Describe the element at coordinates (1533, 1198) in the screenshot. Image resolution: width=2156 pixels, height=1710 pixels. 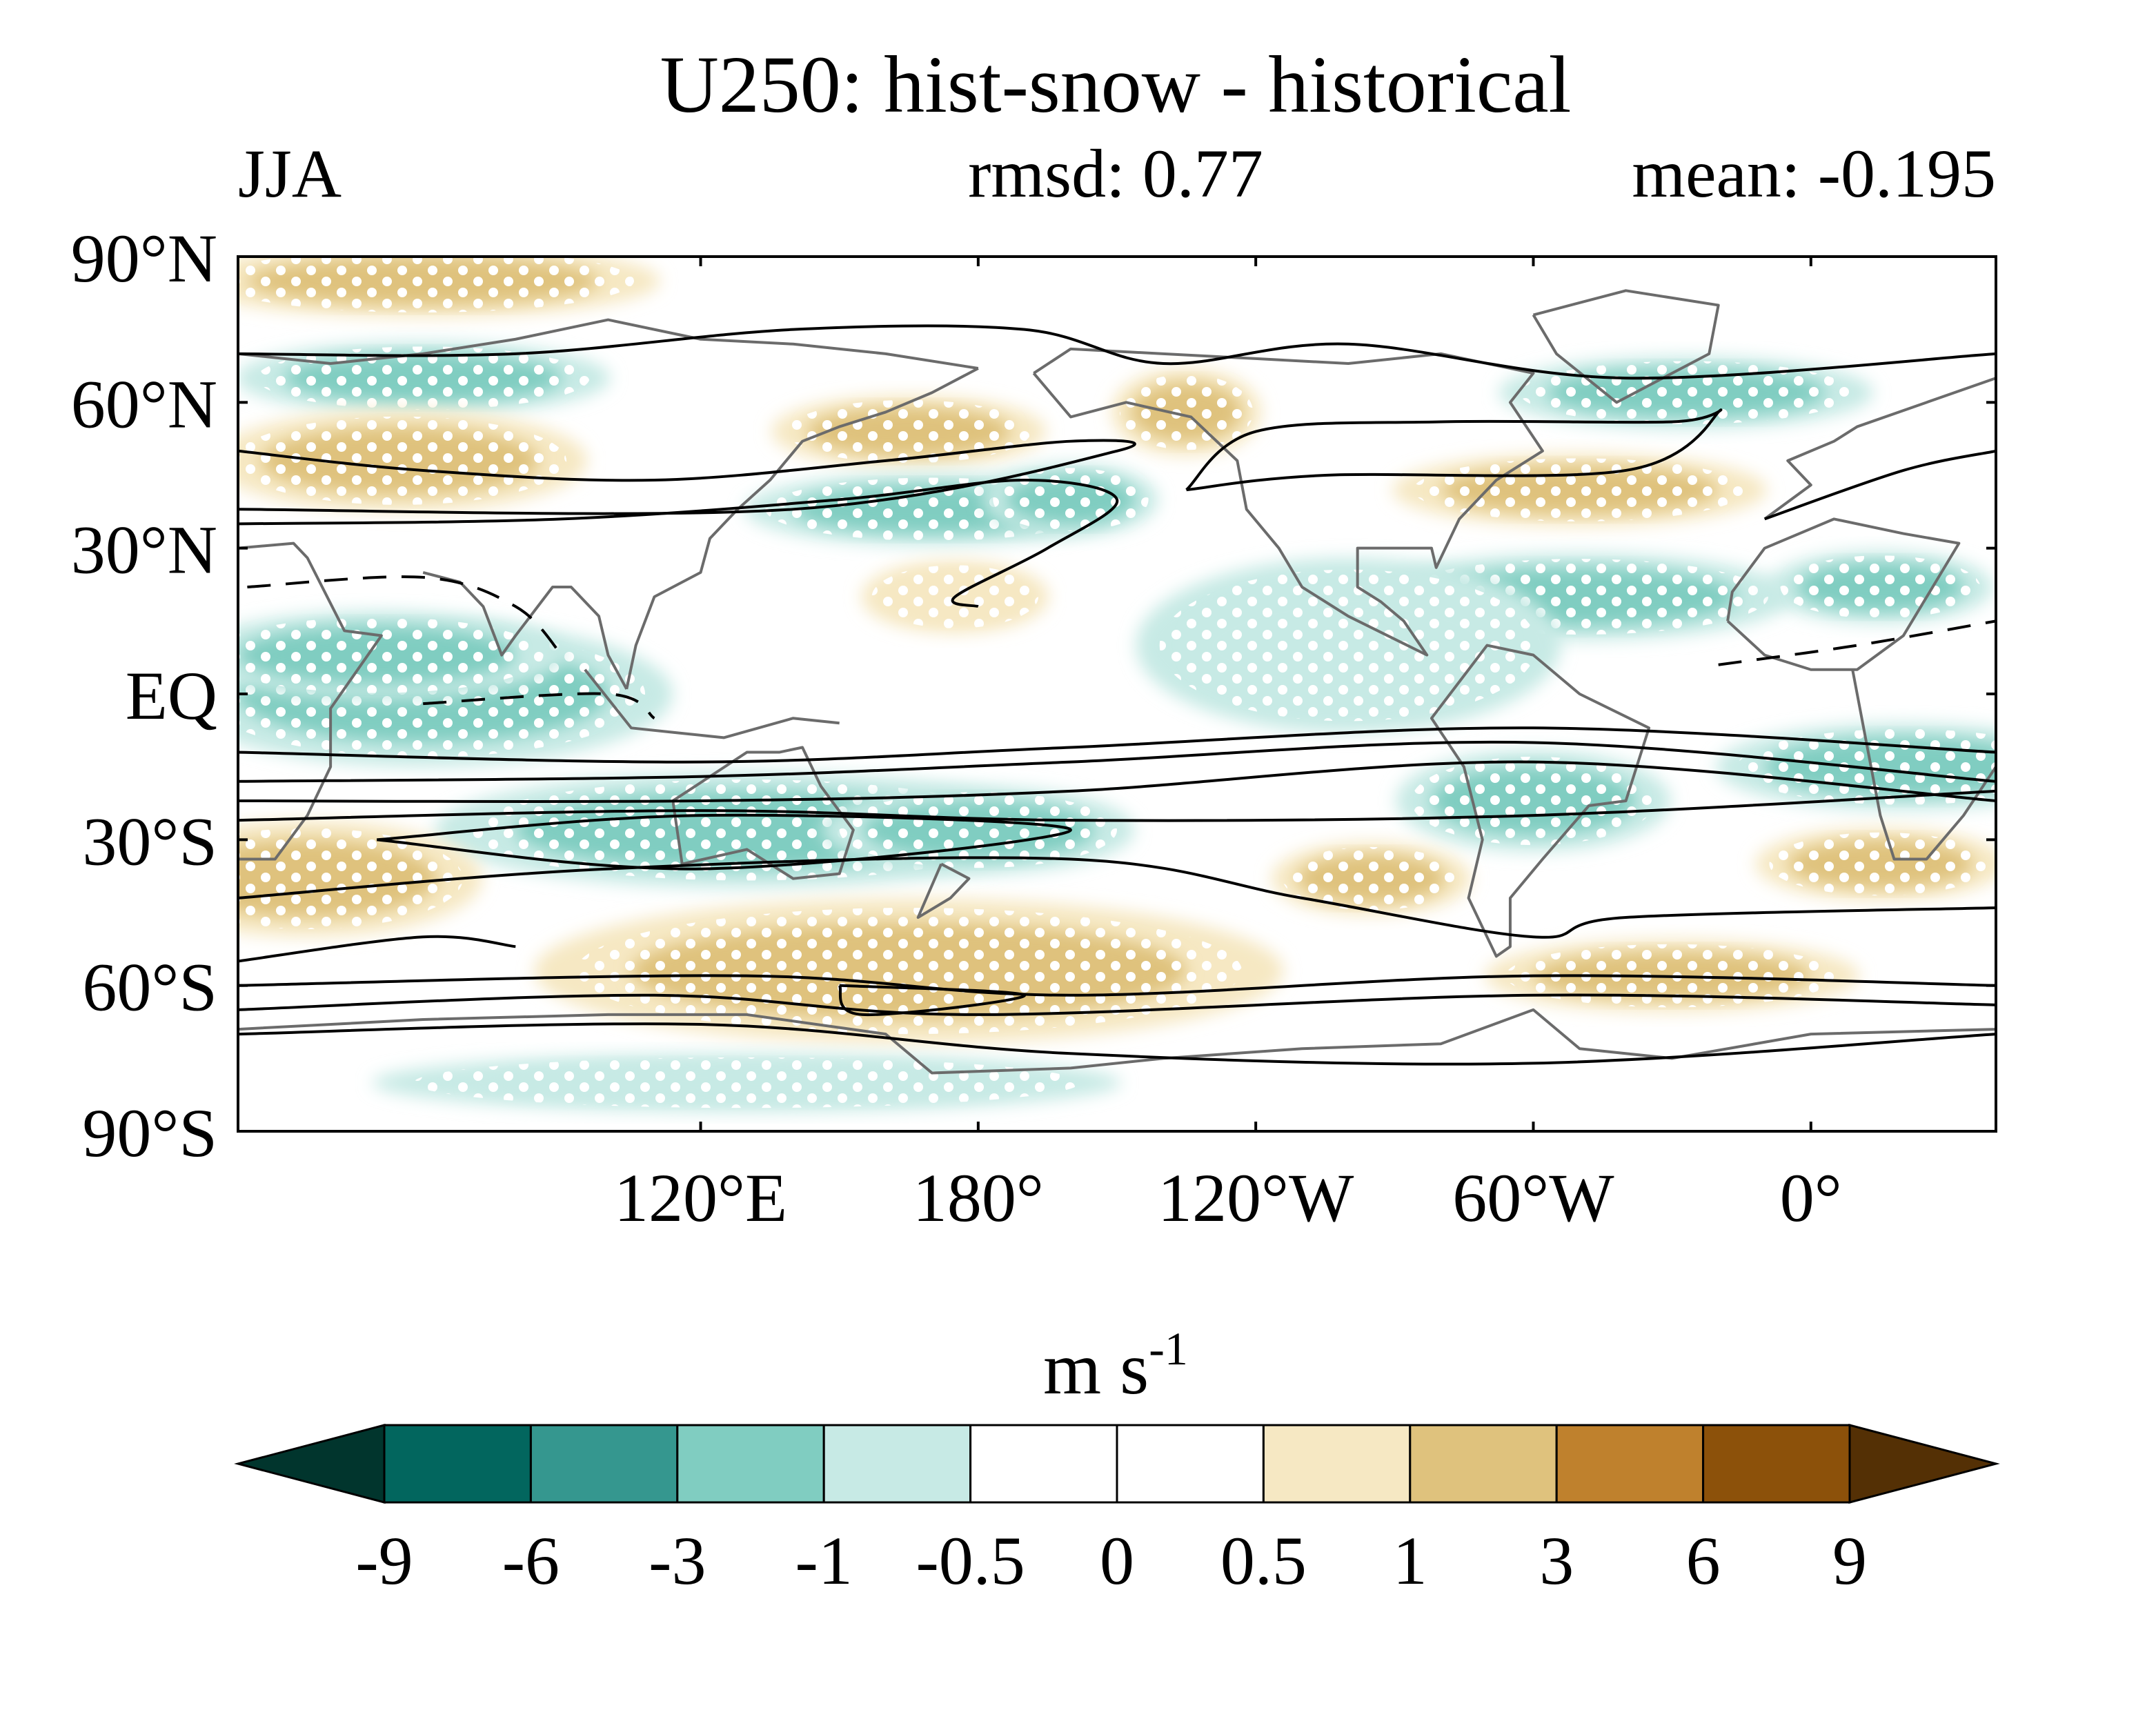
I see `x-tick-label-3: 60°W` at that location.